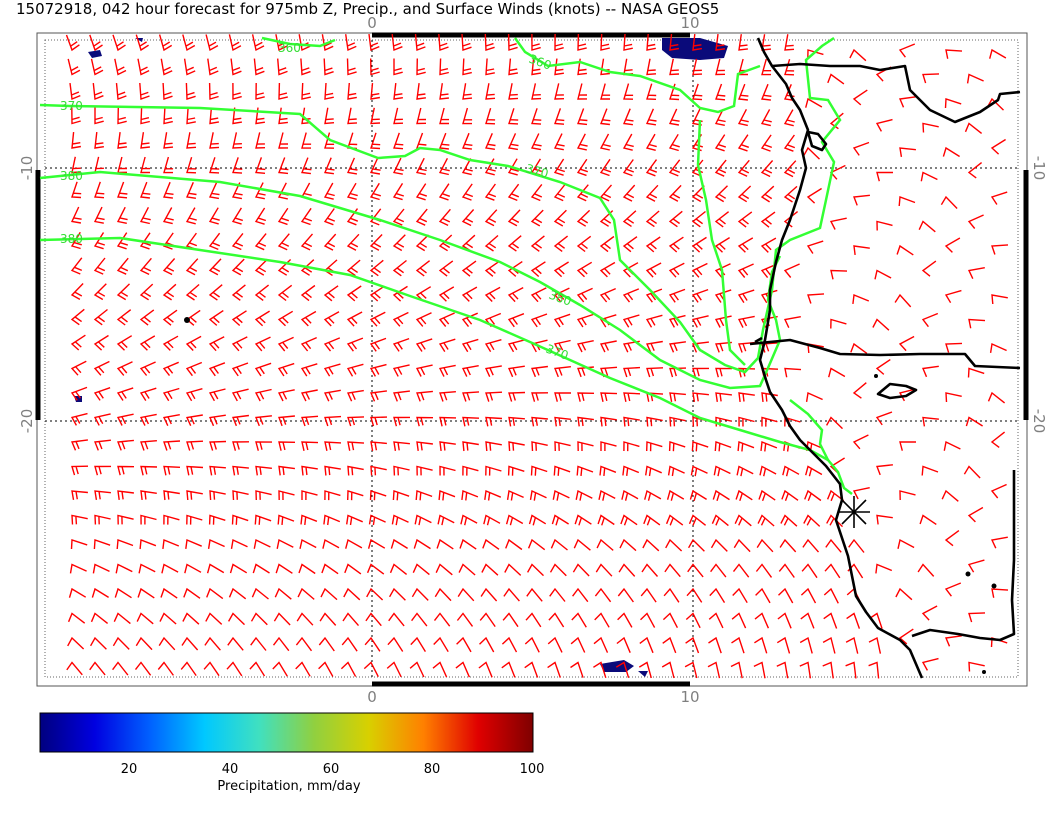  Describe the element at coordinates (557, 352) in the screenshot. I see `contour-label-8: 370` at that location.